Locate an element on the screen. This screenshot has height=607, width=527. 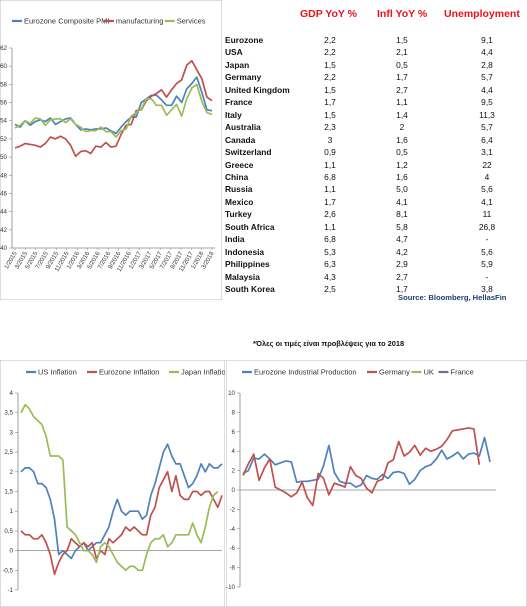
legend-entry: Eurozone Industrial Production is located at coordinates (299, 372).